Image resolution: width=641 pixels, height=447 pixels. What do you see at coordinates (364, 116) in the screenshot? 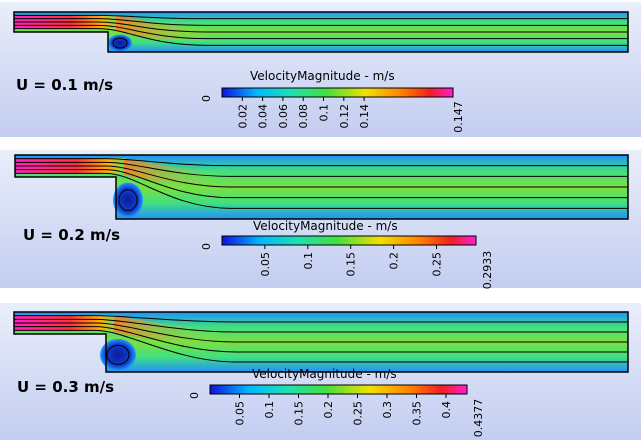
I see `scale-tick-label: 0.14` at bounding box center [364, 116].